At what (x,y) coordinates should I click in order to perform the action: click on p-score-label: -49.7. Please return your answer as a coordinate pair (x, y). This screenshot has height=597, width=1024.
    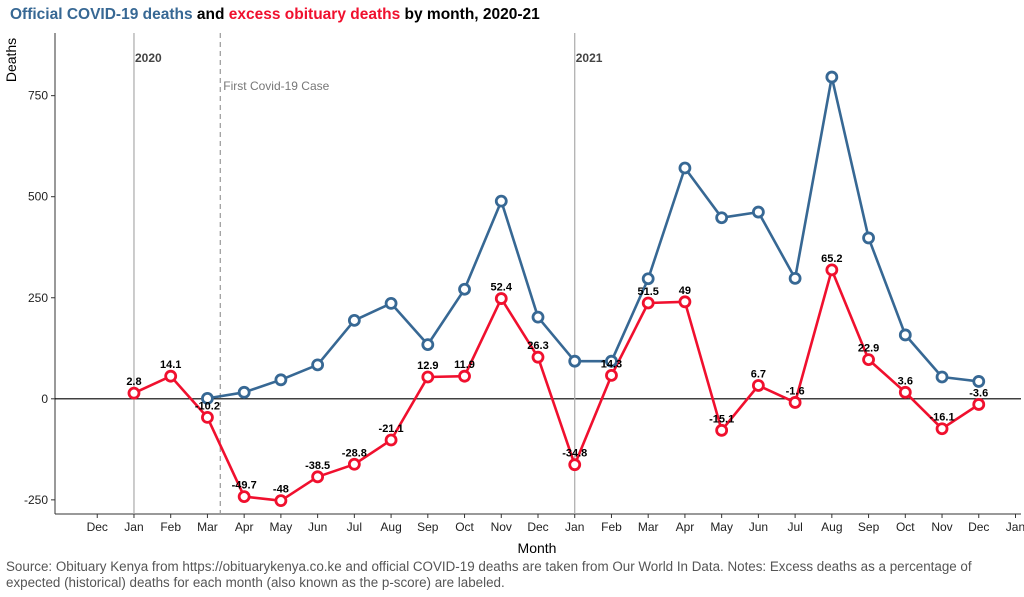
    Looking at the image, I should click on (244, 486).